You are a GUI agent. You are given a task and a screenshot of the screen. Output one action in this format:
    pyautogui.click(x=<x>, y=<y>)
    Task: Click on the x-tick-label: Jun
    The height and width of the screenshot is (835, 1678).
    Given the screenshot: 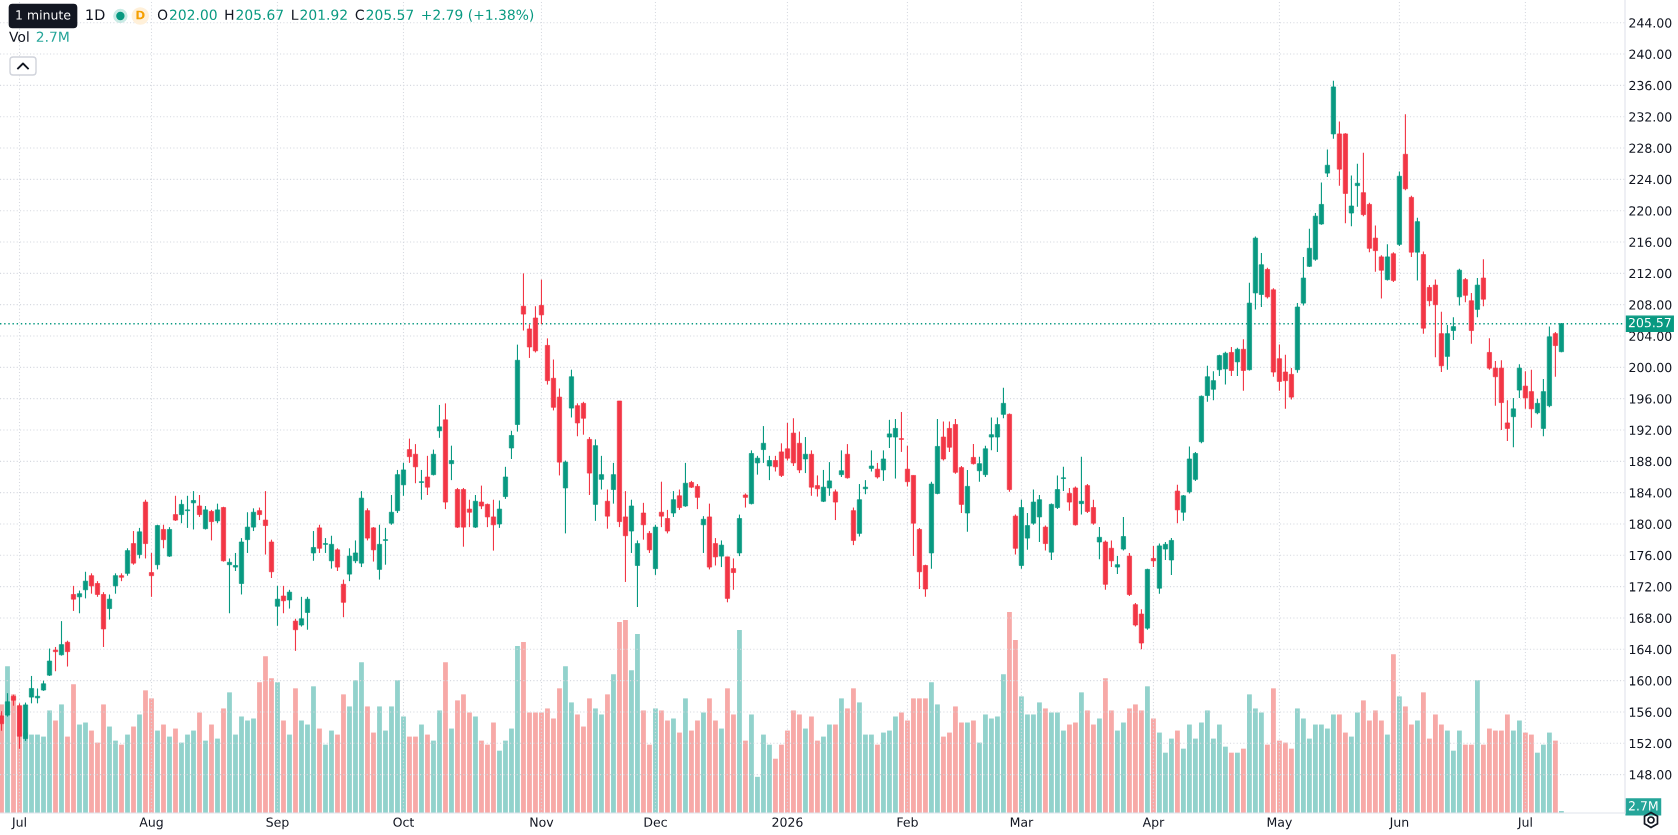 What is the action you would take?
    pyautogui.click(x=1399, y=823)
    